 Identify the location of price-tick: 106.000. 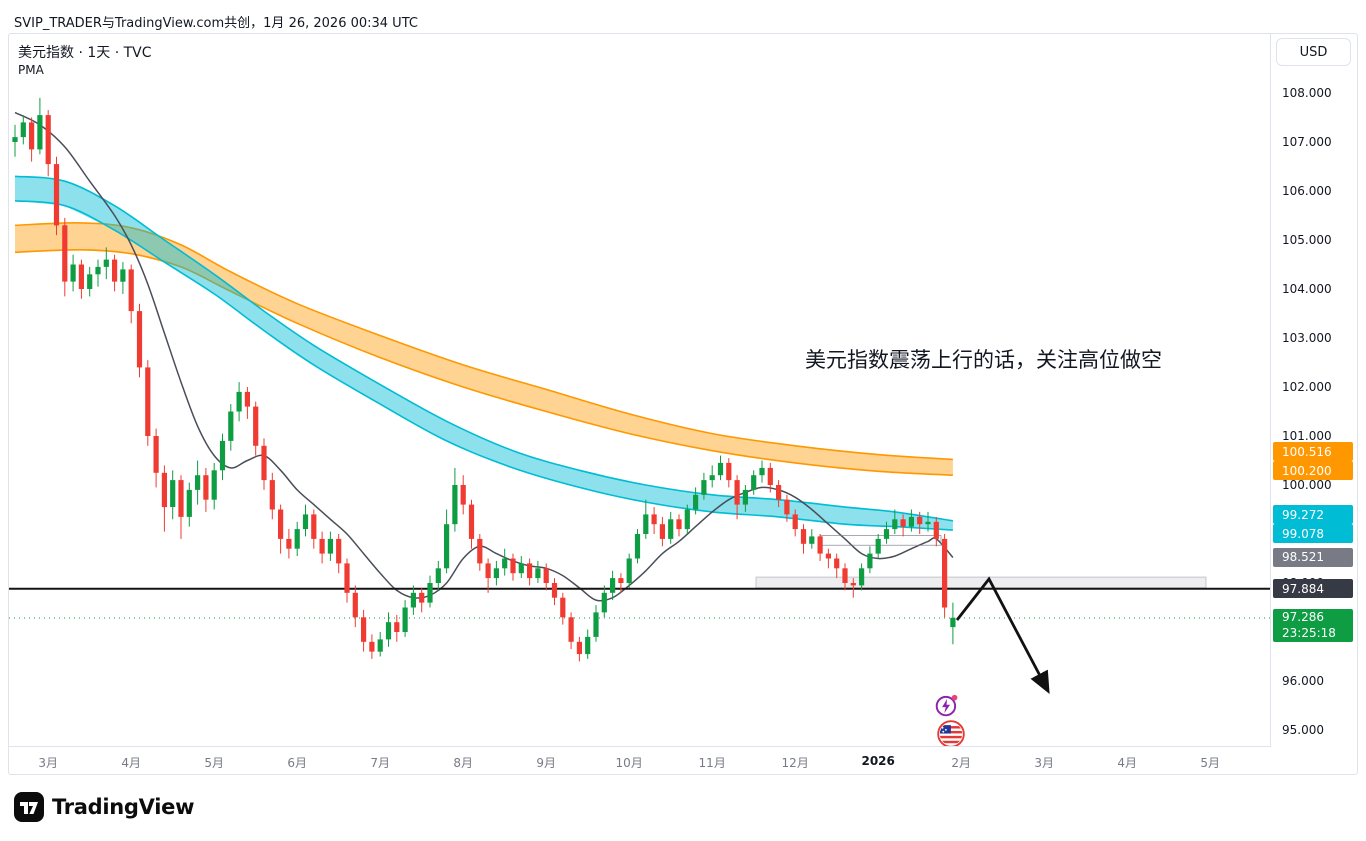
(1307, 191).